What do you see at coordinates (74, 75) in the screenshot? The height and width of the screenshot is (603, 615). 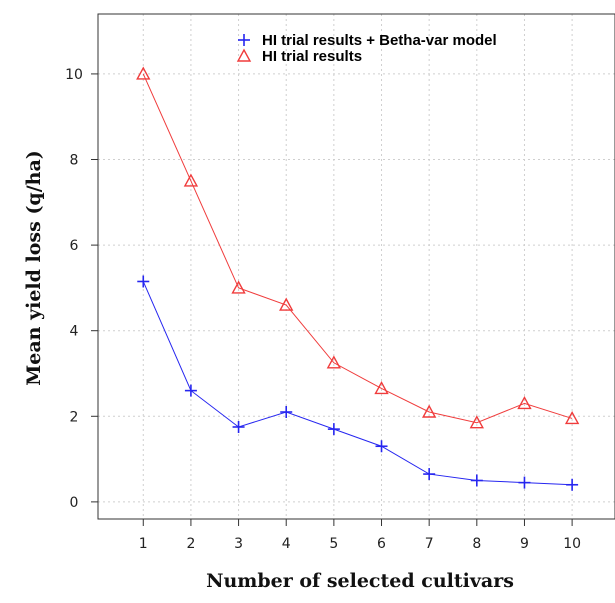 I see `y-tick-label: 10` at bounding box center [74, 75].